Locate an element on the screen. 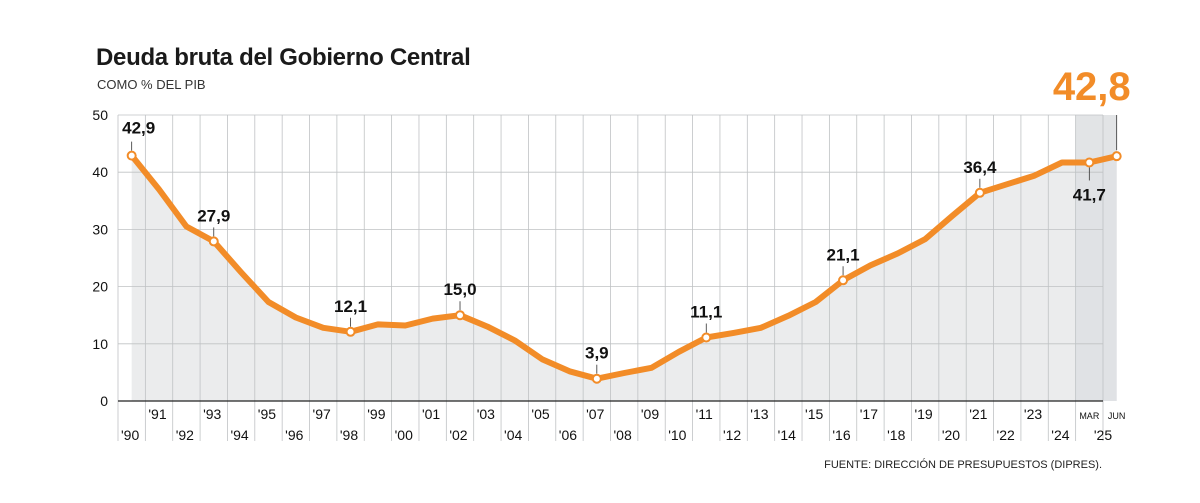 Image resolution: width=1200 pixels, height=503 pixels. x-tick-label: '03 is located at coordinates (486, 414).